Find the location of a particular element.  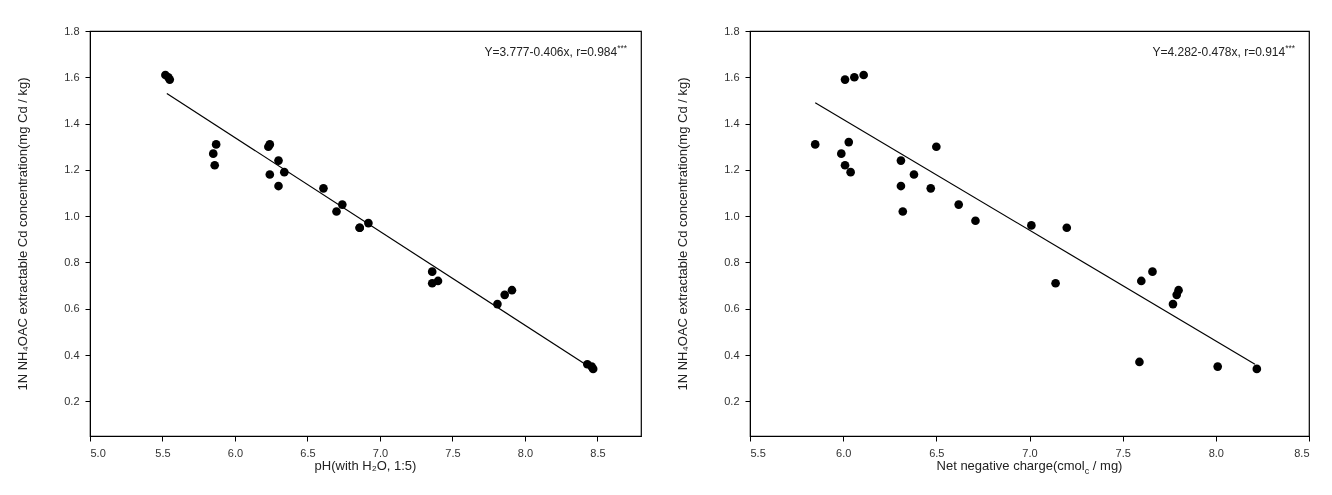

annotation: Y=3.777-0.406x, r=0.984$^{***}$ is located at coordinates (555, 51).